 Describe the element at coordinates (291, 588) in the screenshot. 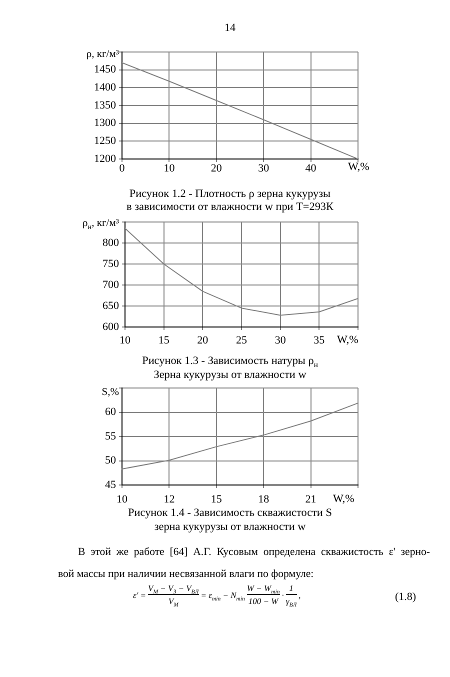

I see `text: 1` at that location.